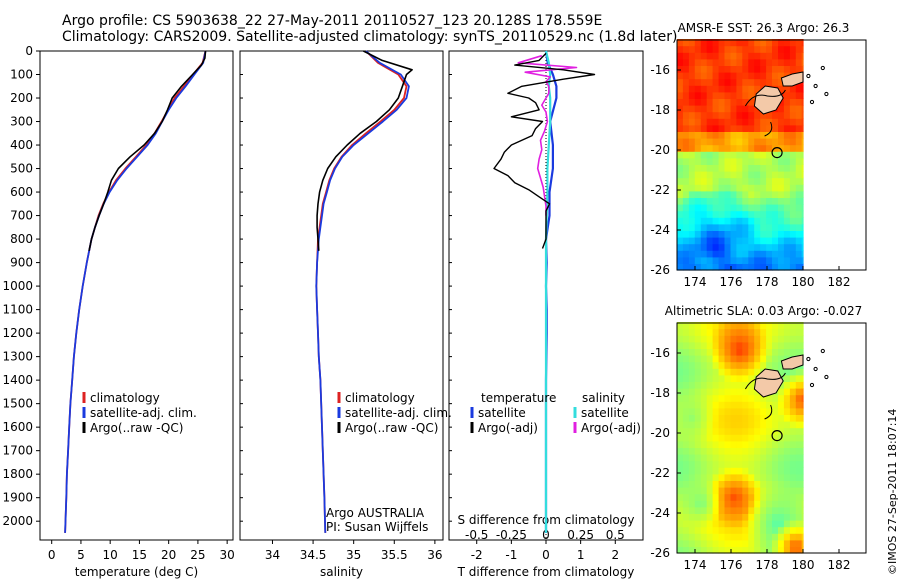 The image size is (900, 580). Describe the element at coordinates (808, 76) in the screenshot. I see `islet-marker` at that location.